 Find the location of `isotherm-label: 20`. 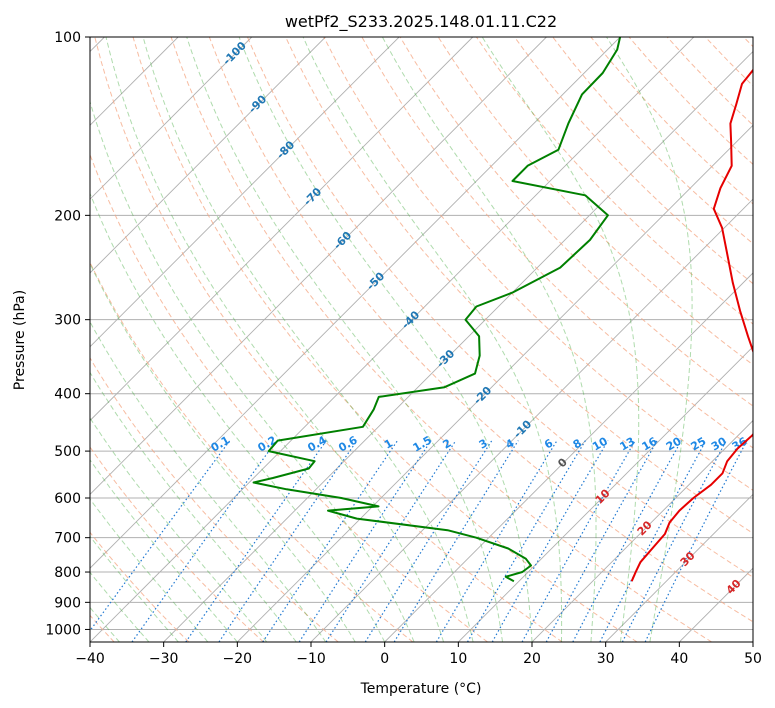

isotherm-label: 20 is located at coordinates (645, 528).